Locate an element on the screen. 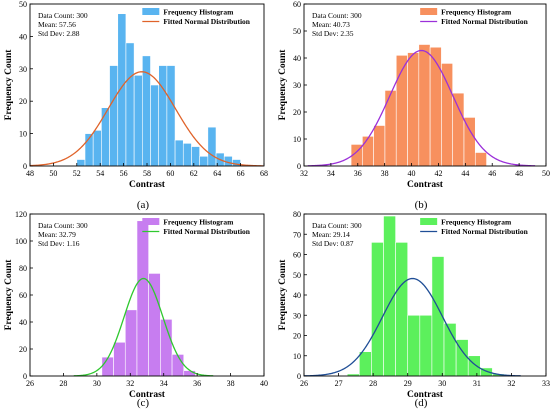 This screenshot has height=417, width=550. x-tick-label: 27 is located at coordinates (339, 383).